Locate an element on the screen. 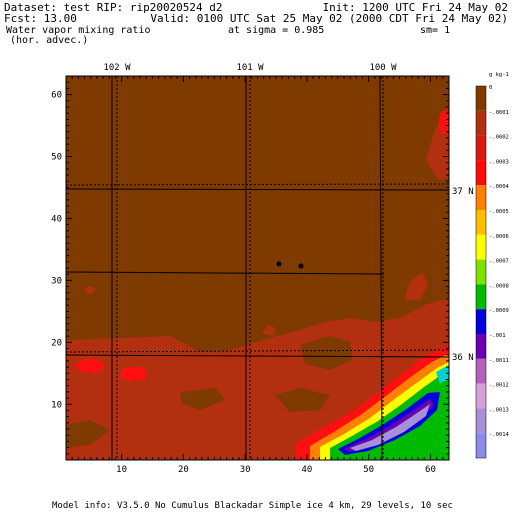  lon-label-101: 101 W is located at coordinates (250, 68).